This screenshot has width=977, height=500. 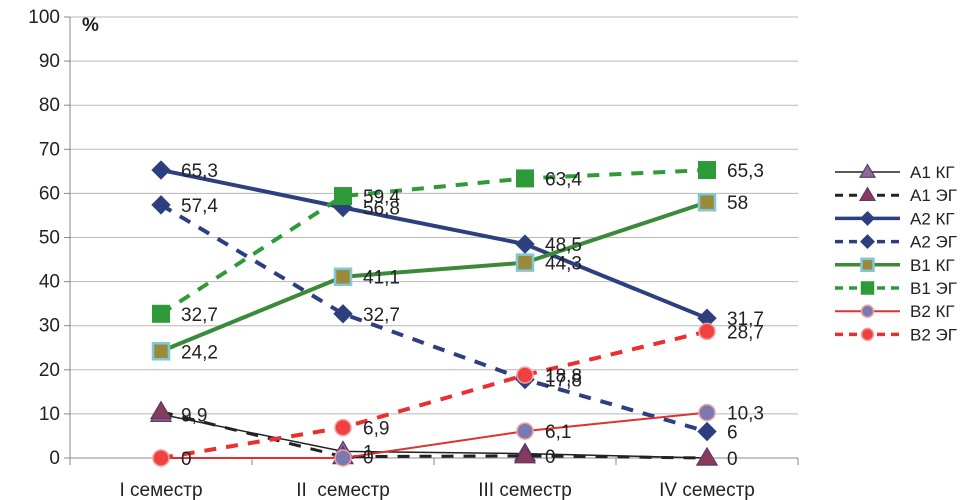 What do you see at coordinates (194, 415) in the screenshot?
I see `data-label: 9,9` at bounding box center [194, 415].